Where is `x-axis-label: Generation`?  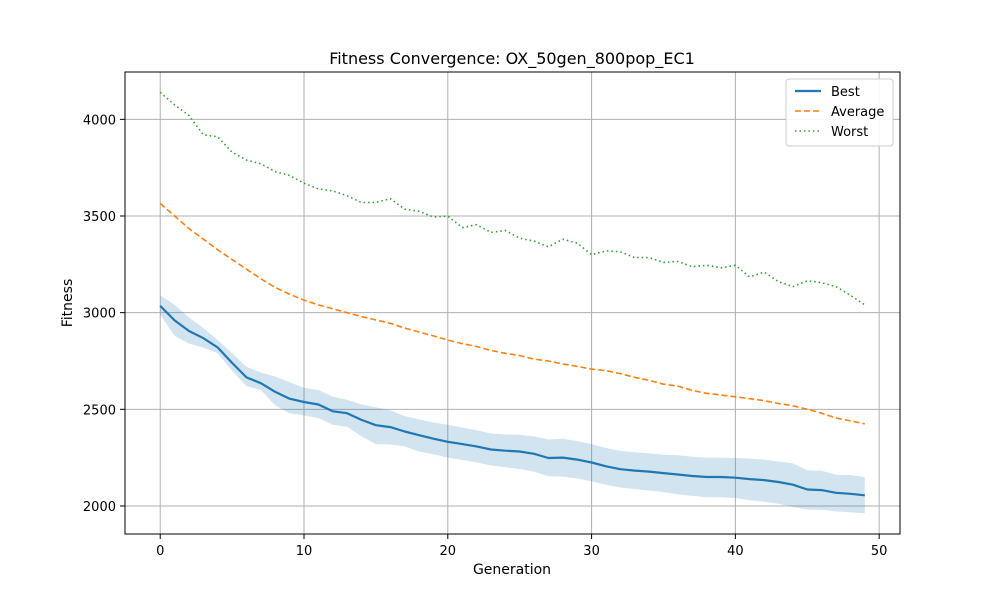 x-axis-label: Generation is located at coordinates (512, 570).